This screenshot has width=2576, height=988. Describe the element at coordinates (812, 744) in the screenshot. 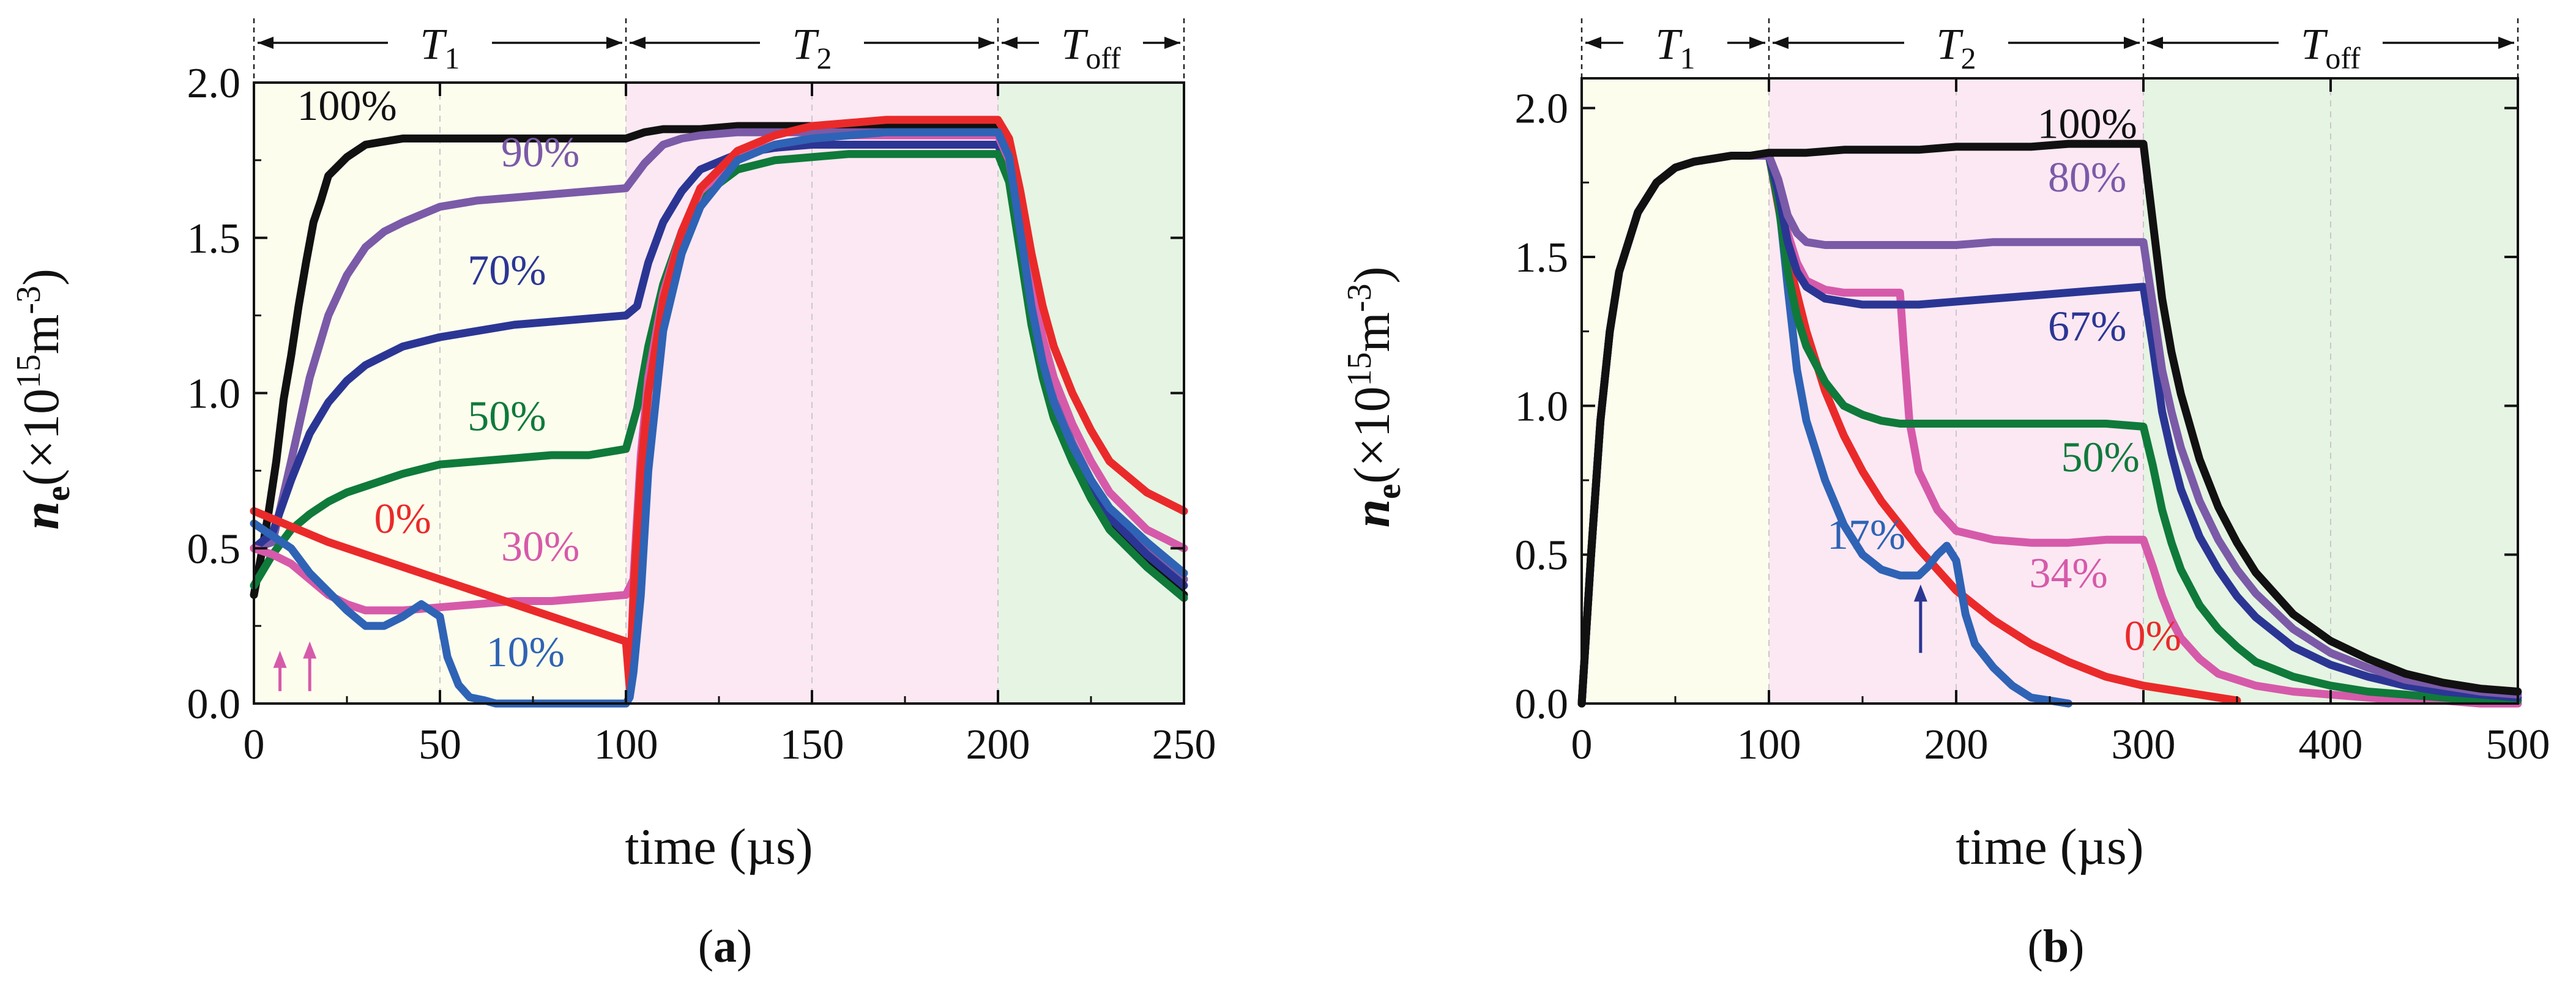

I see `x-tick-label: 150` at that location.